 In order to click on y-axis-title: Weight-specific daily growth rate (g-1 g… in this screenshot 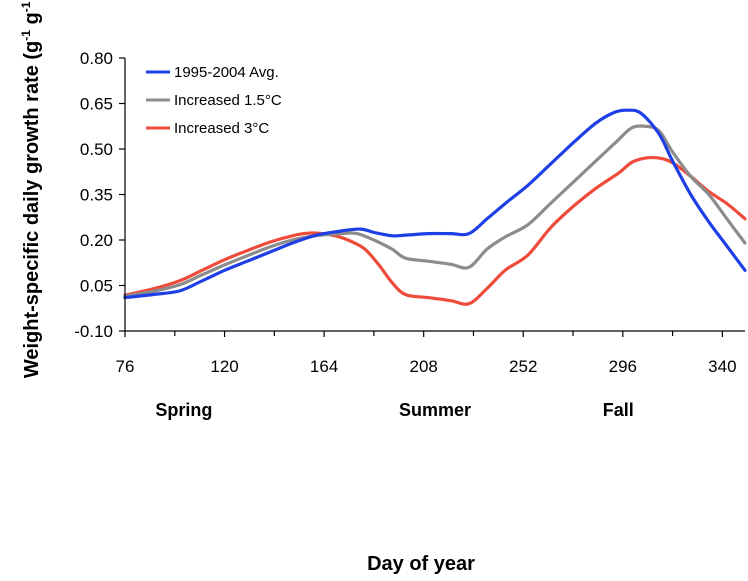, I will do `click(31, 189)`.